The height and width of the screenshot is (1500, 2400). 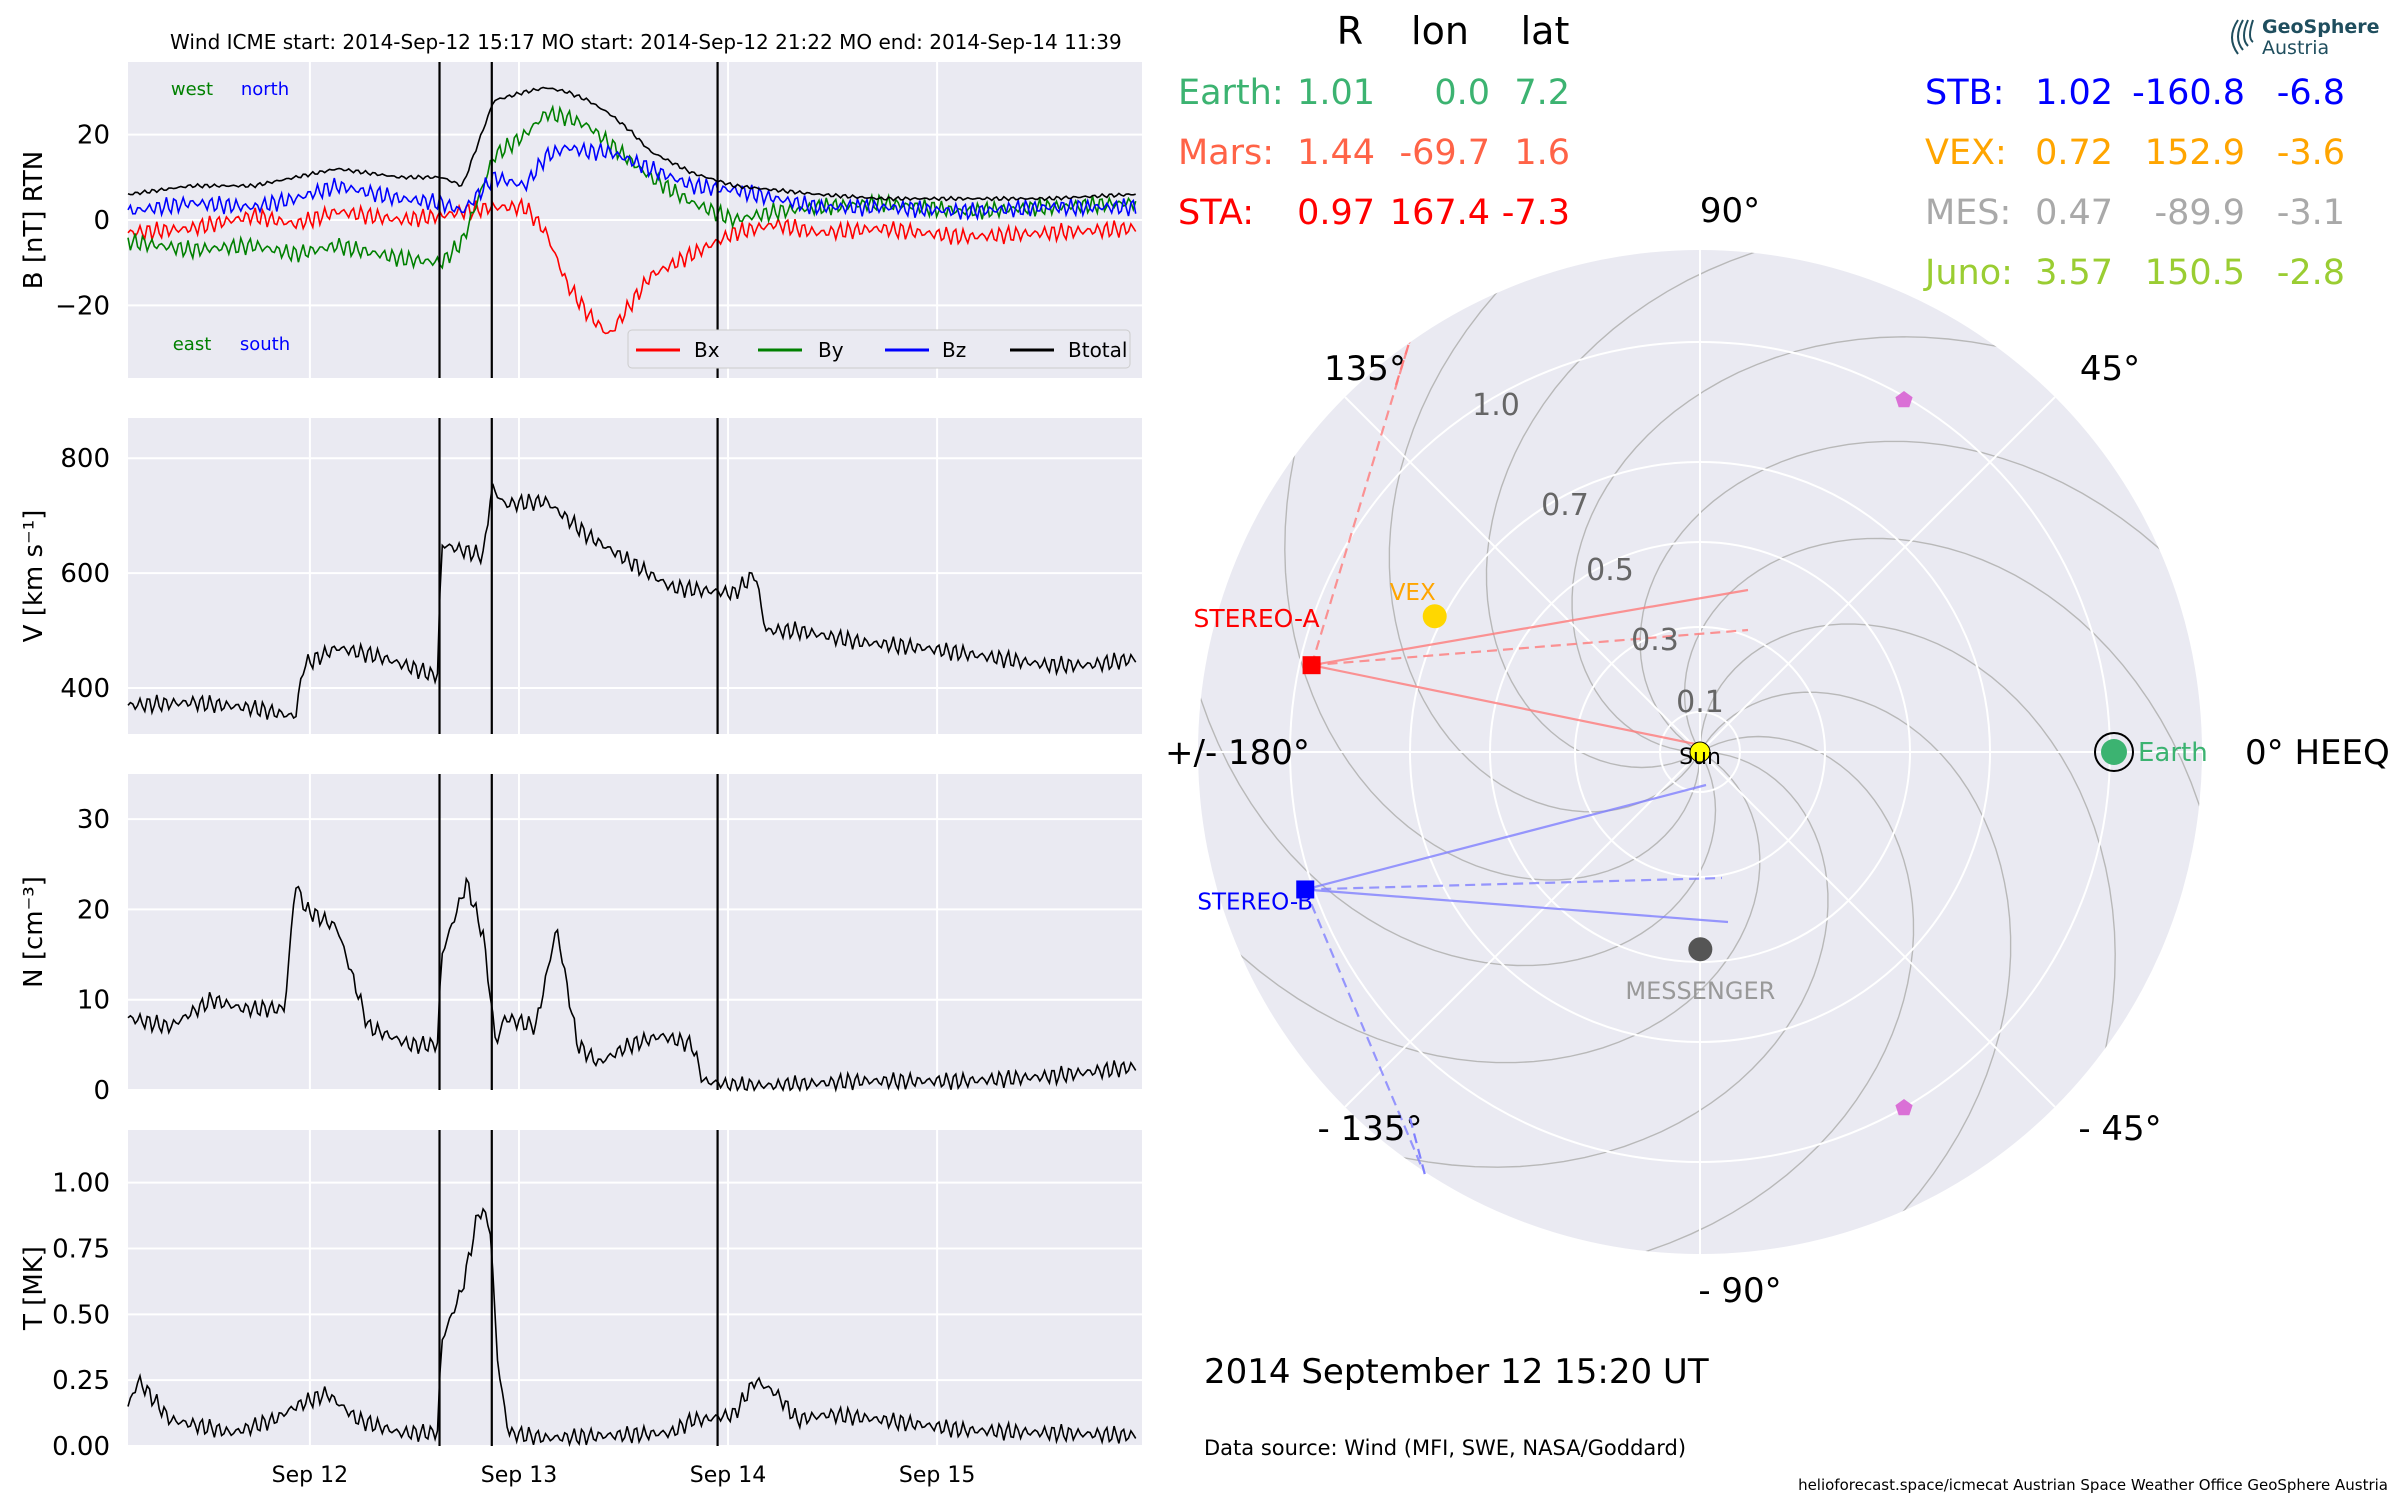 What do you see at coordinates (2311, 153) in the screenshot?
I see `table-lat: -3.6` at bounding box center [2311, 153].